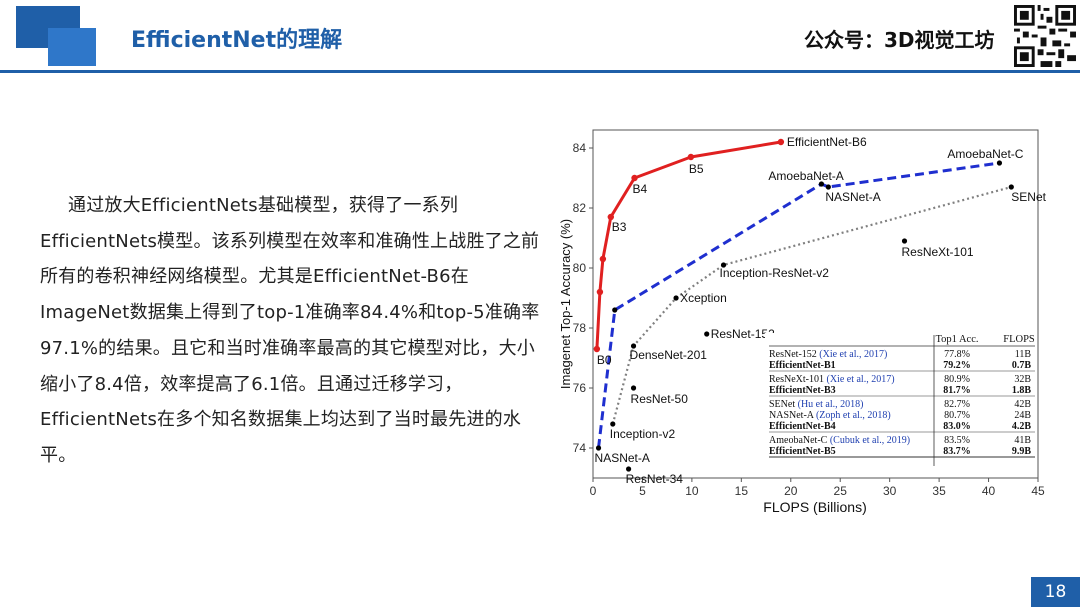  Describe the element at coordinates (604, 360) in the screenshot. I see `point-label: B0` at that location.